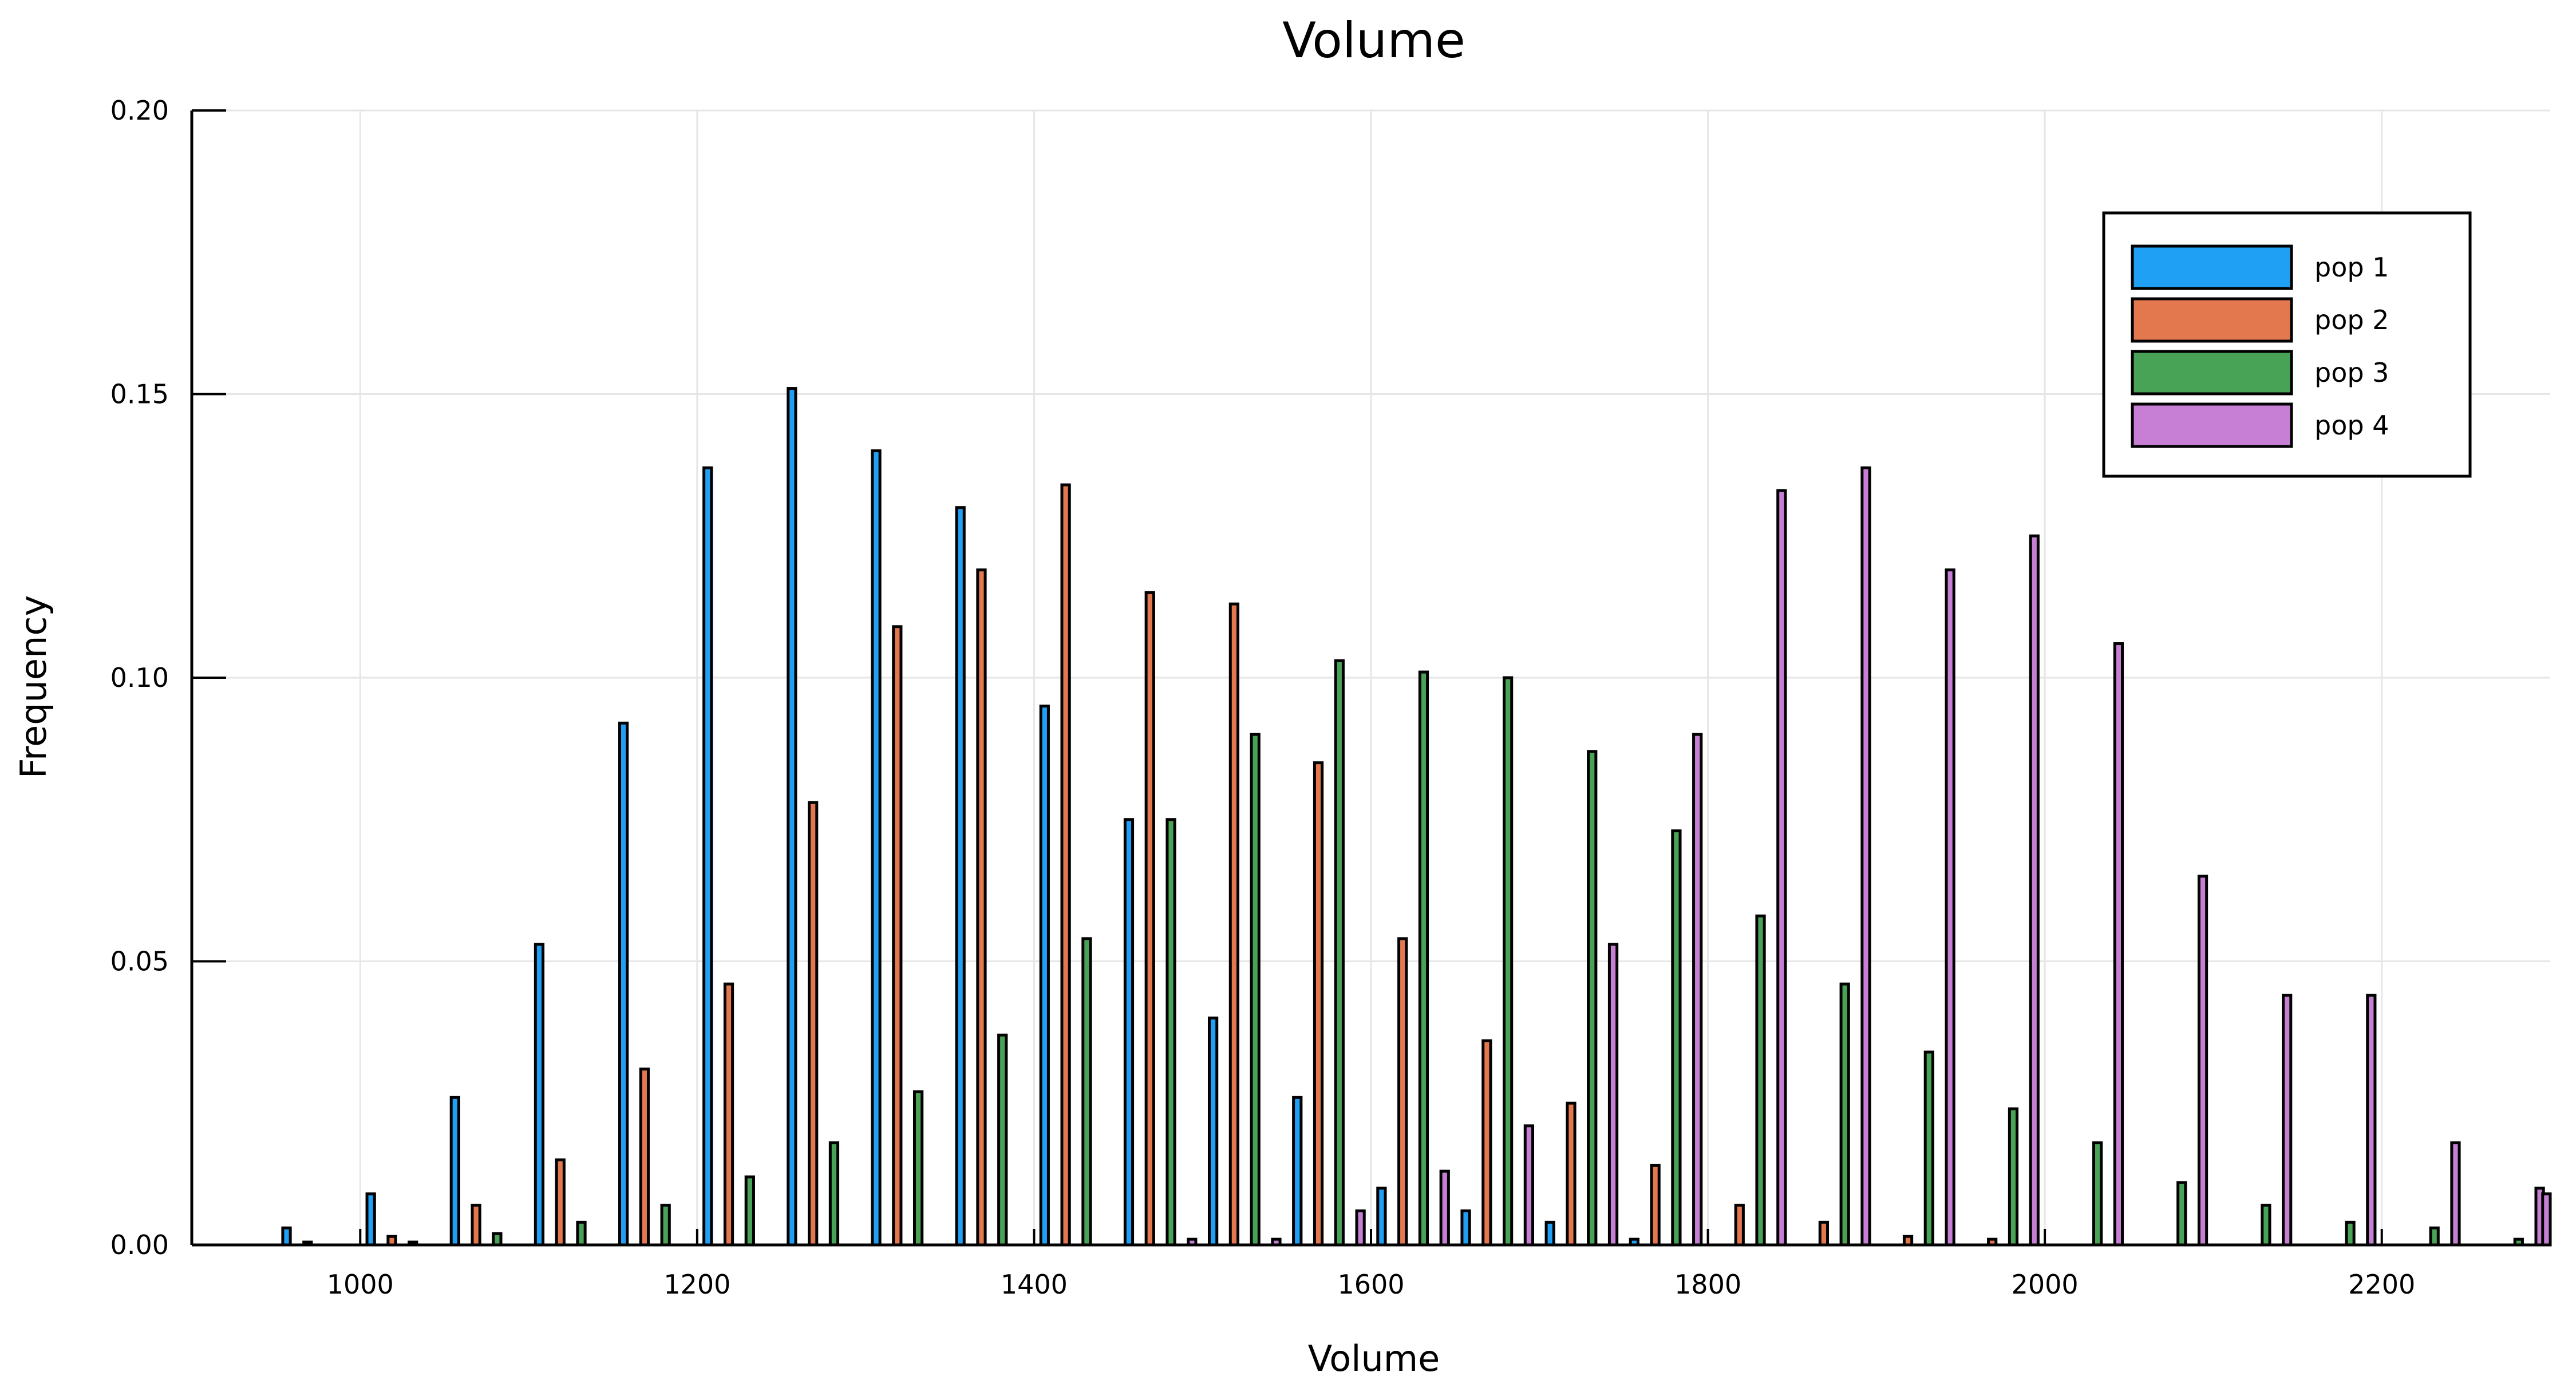 The image size is (2576, 1376). Describe the element at coordinates (139, 1245) in the screenshot. I see `y-tick-label: 0.00` at that location.